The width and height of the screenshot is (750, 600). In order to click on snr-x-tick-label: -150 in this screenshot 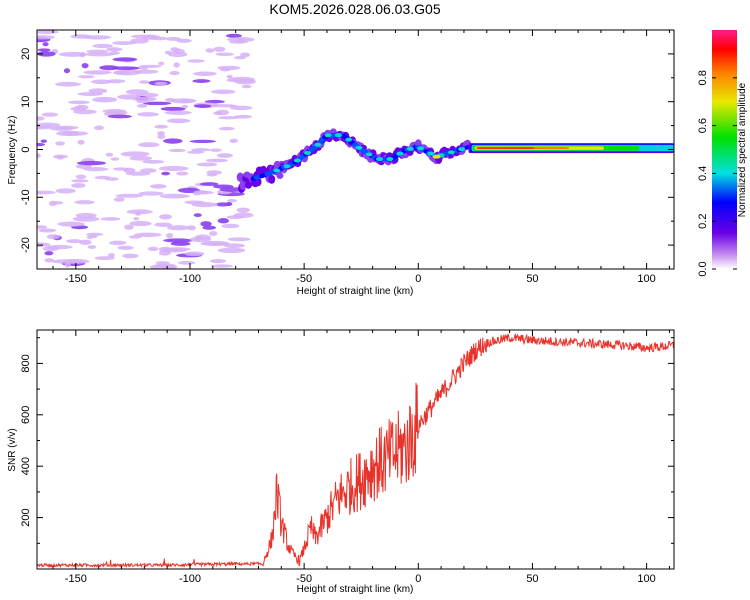, I will do `click(76, 579)`.